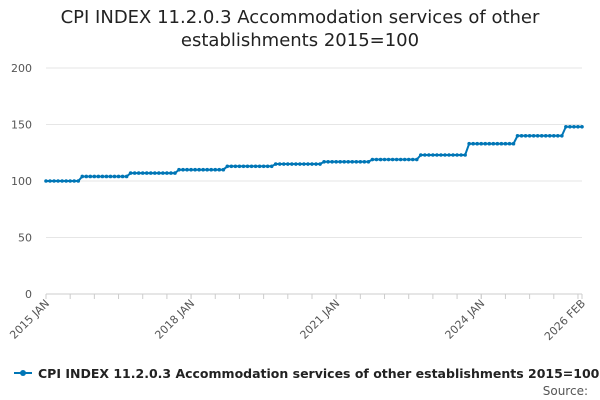  I want to click on chart-title-line-2: establishments 2015=100, so click(300, 40).